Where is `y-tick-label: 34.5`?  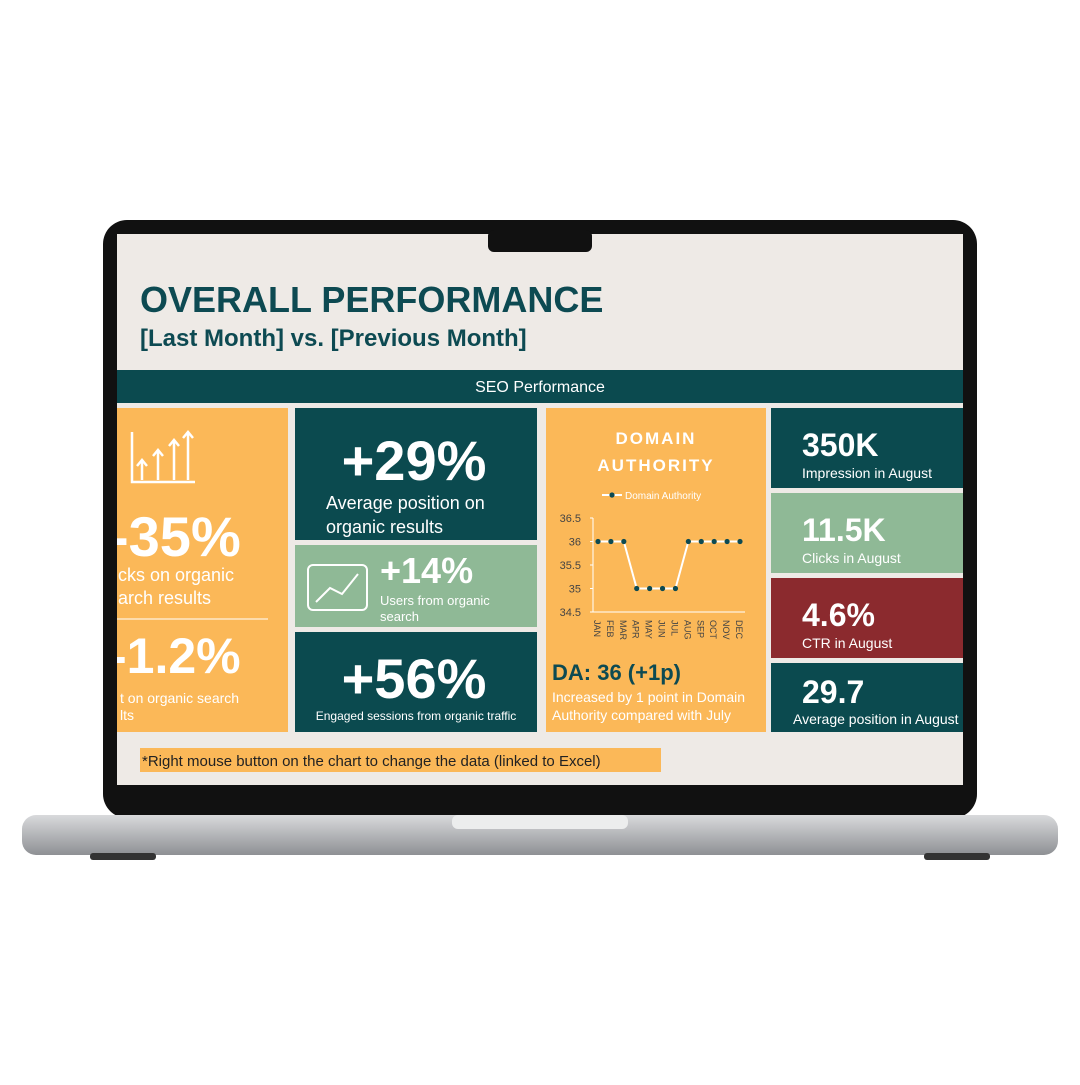 y-tick-label: 34.5 is located at coordinates (570, 613).